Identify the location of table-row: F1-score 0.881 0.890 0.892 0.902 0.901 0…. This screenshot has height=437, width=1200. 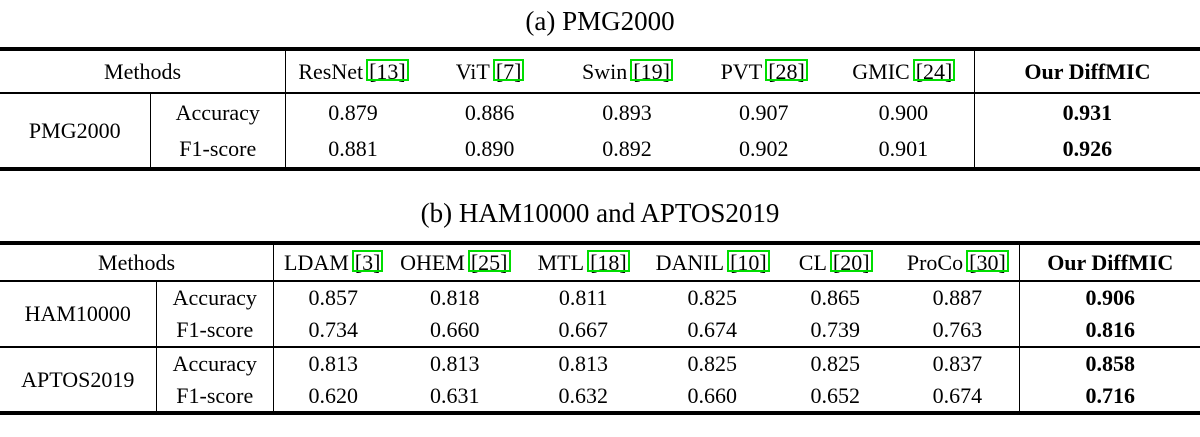
(600, 150).